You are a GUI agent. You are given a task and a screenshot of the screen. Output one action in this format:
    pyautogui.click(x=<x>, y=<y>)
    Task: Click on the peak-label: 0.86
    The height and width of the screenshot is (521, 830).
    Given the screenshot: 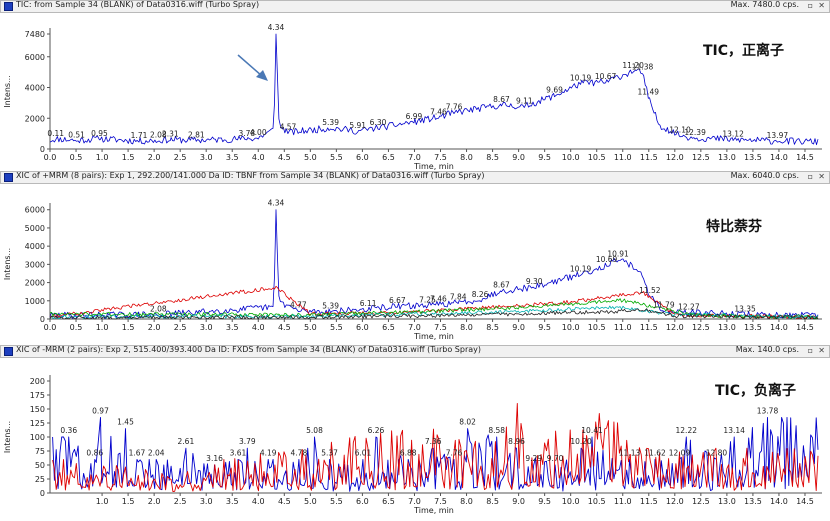 What is the action you would take?
    pyautogui.click(x=94, y=452)
    